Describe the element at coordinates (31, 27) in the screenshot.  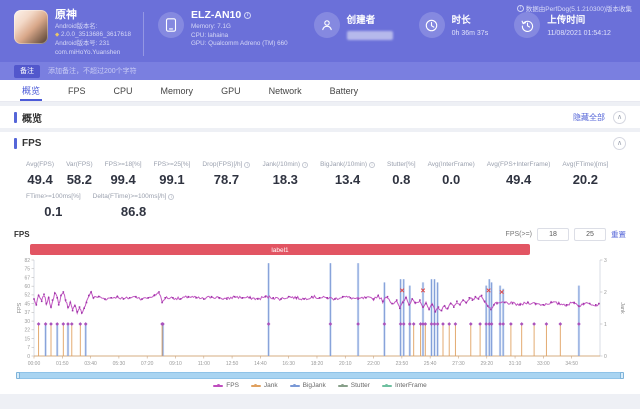
I see `app-icon` at that location.